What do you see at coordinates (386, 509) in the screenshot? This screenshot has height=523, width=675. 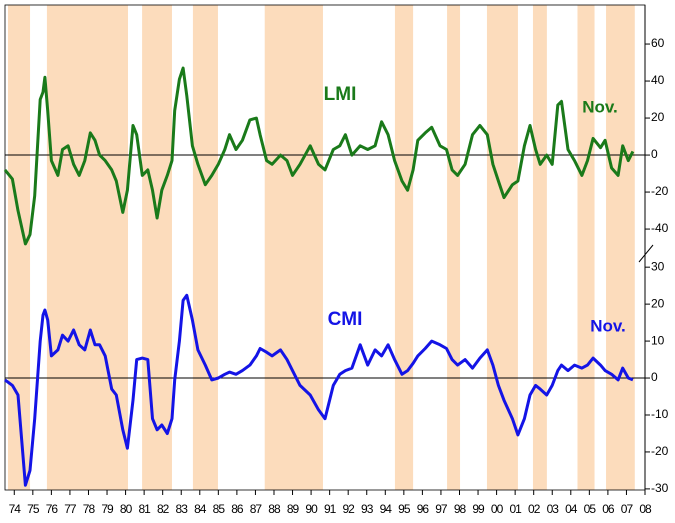 I see `x-tick-label: 94` at bounding box center [386, 509].